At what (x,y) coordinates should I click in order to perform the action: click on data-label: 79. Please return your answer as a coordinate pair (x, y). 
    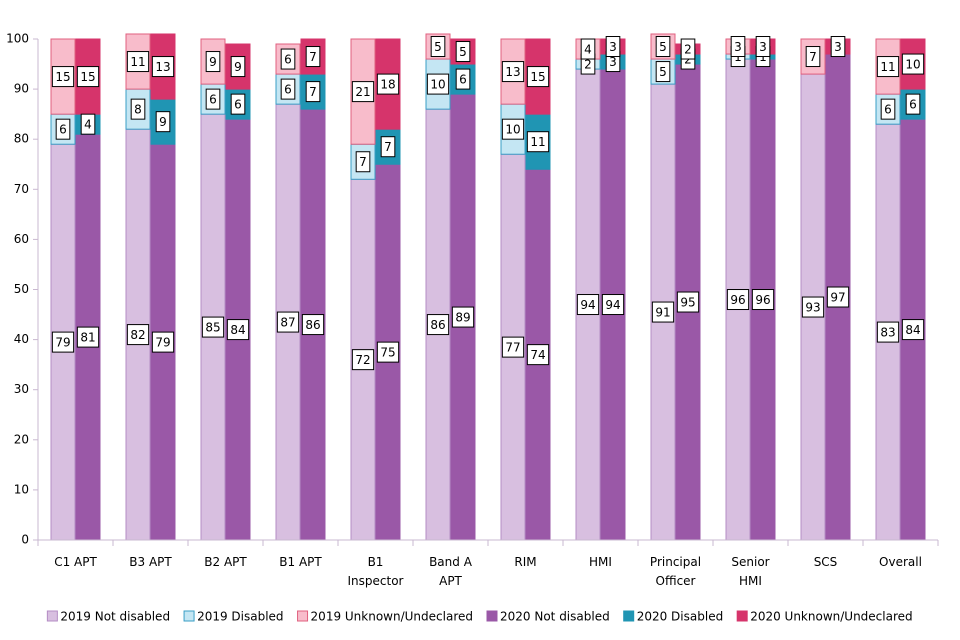
    Looking at the image, I should click on (162, 343).